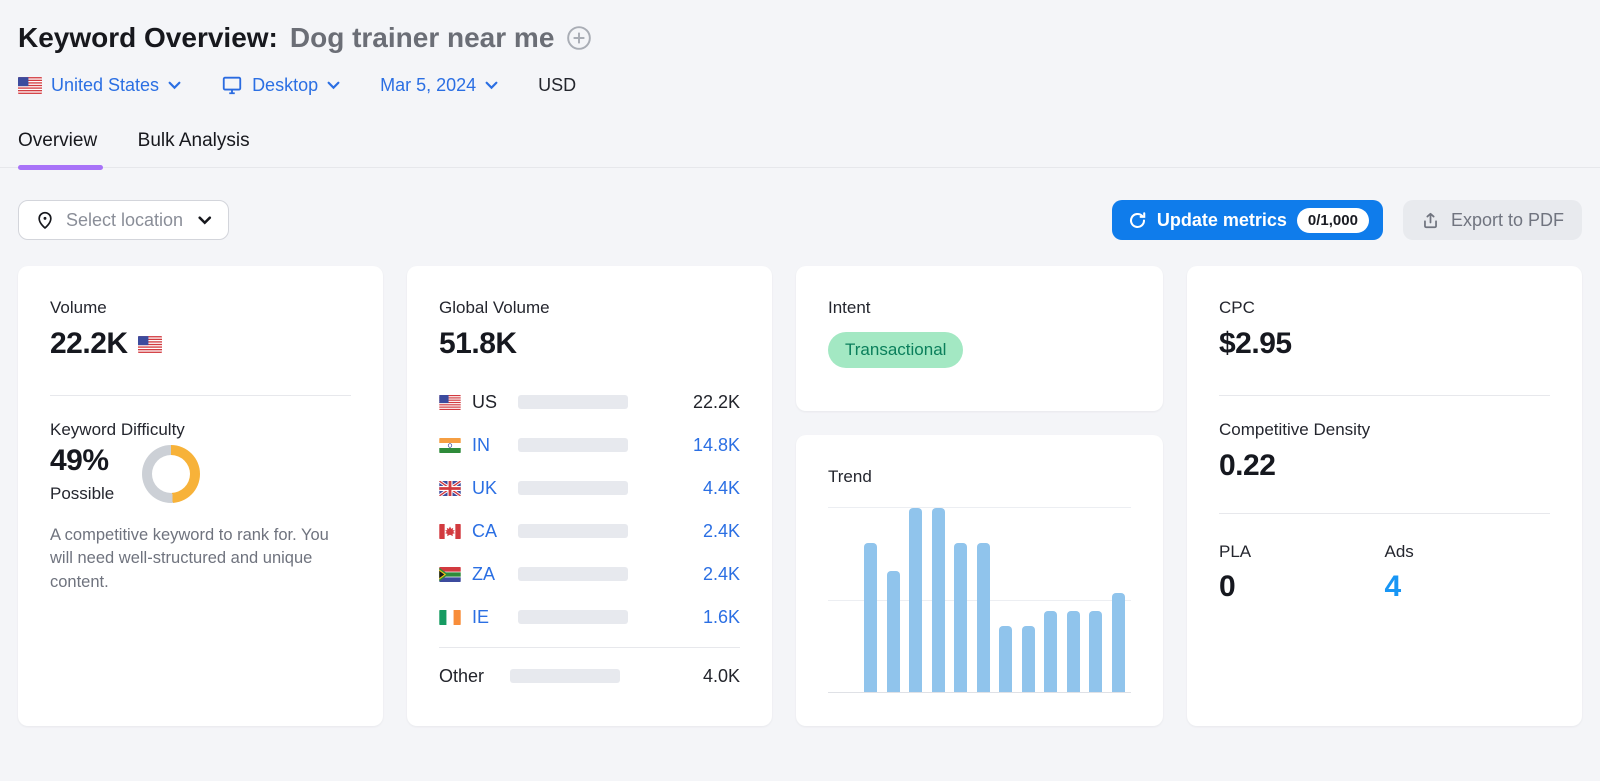 This screenshot has width=1600, height=781. I want to click on country-code-link: IE, so click(481, 616).